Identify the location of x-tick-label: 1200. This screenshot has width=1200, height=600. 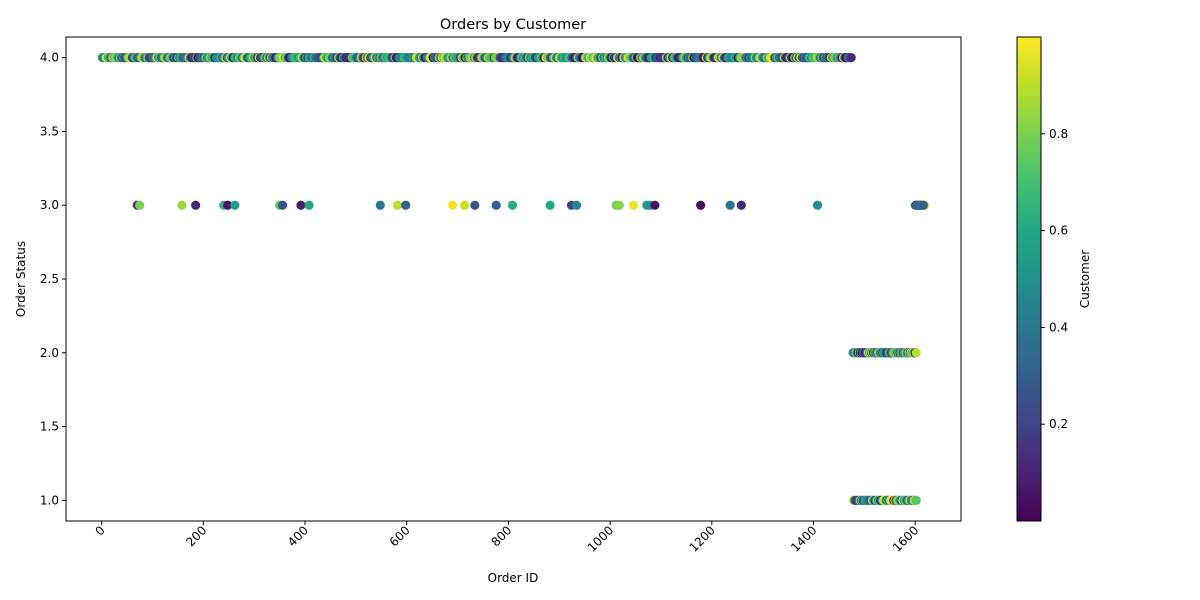
(701, 538).